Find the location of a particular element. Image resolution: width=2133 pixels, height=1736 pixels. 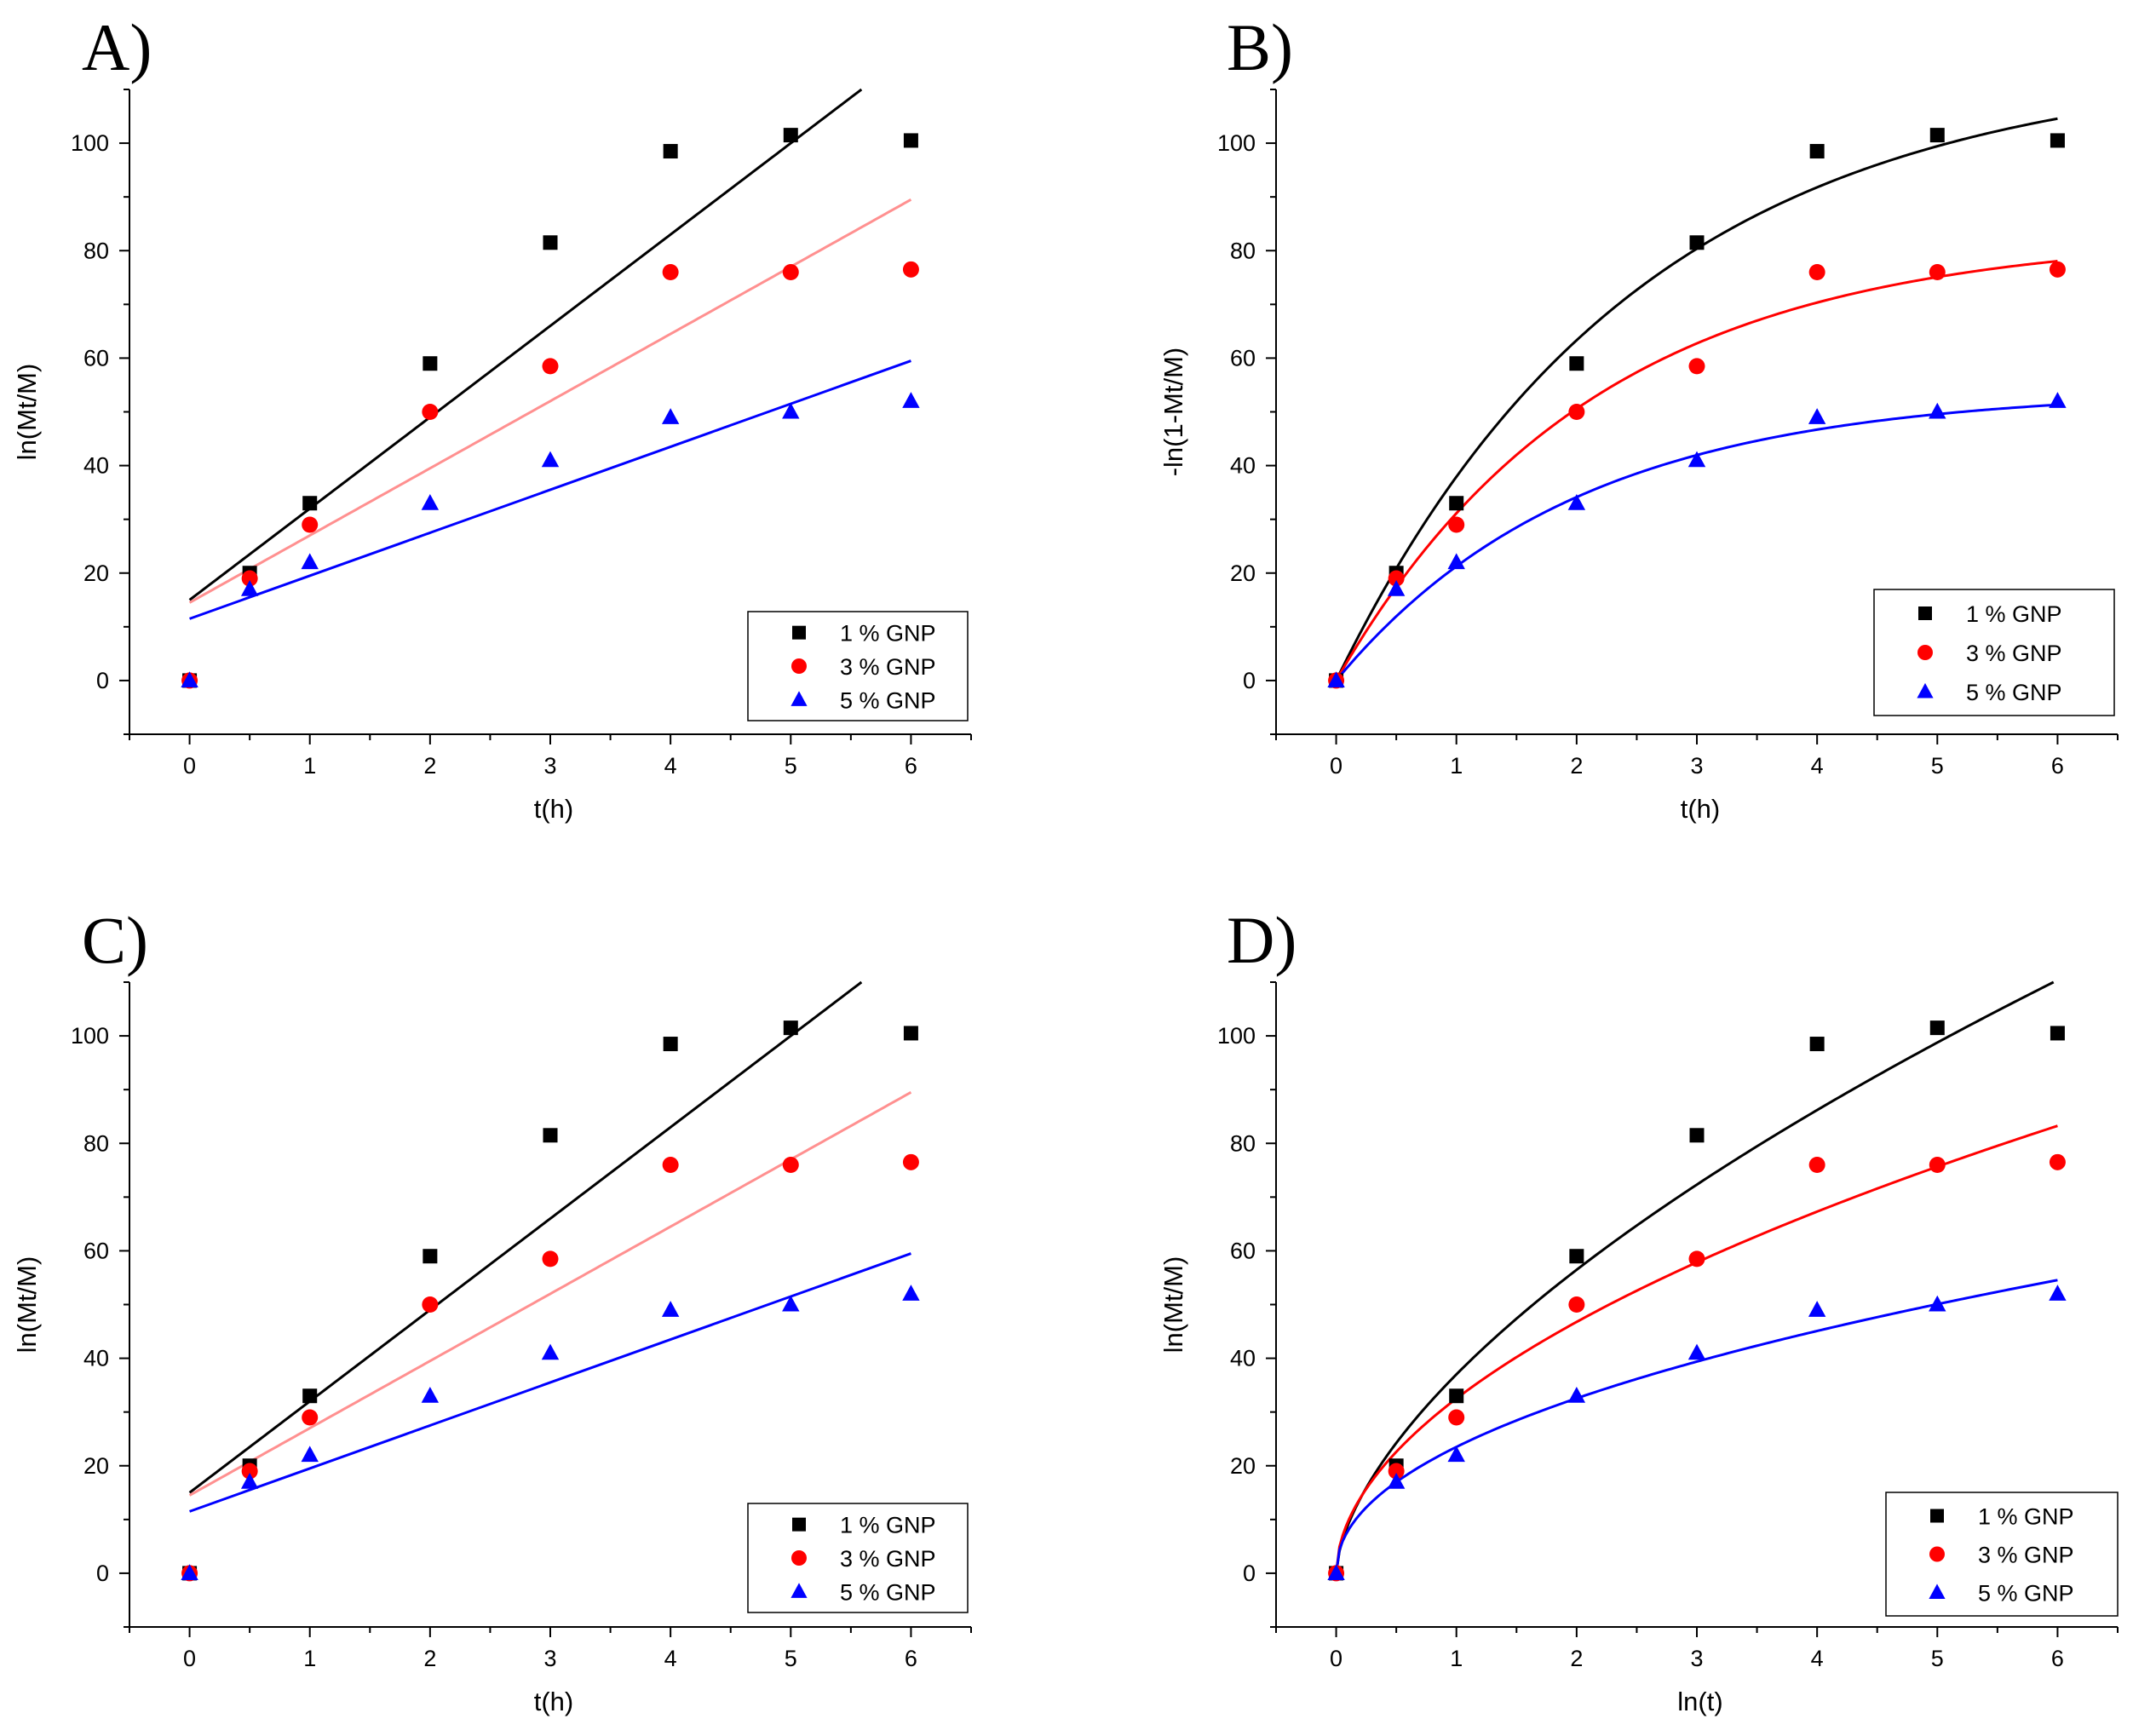

y-tick-label: 80 is located at coordinates (96, 1143).